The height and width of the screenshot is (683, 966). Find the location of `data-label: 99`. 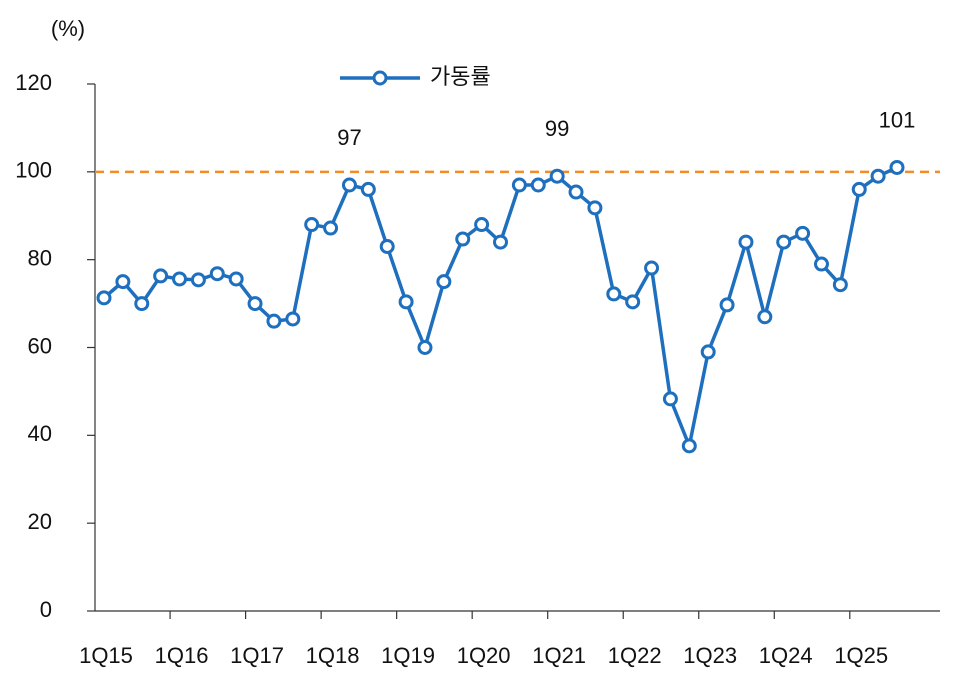

data-label: 99 is located at coordinates (557, 128).